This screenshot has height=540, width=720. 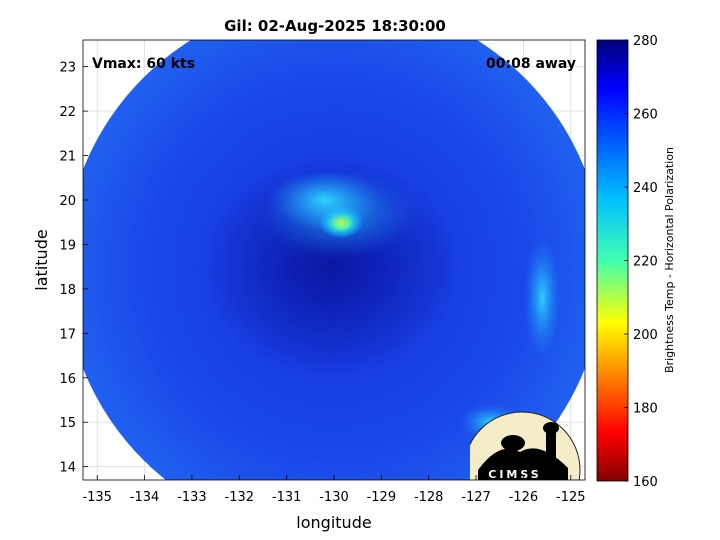 I want to click on colorbar-tick-label: 280, so click(x=645, y=41).